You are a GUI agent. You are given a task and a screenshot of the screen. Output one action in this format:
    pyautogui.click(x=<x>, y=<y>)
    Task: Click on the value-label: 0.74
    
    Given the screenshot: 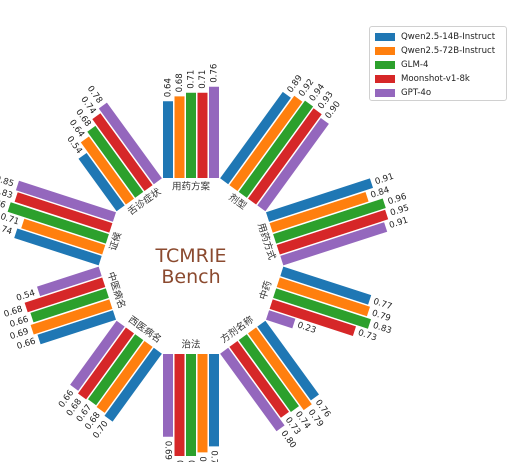 What is the action you would take?
    pyautogui.click(x=6, y=229)
    